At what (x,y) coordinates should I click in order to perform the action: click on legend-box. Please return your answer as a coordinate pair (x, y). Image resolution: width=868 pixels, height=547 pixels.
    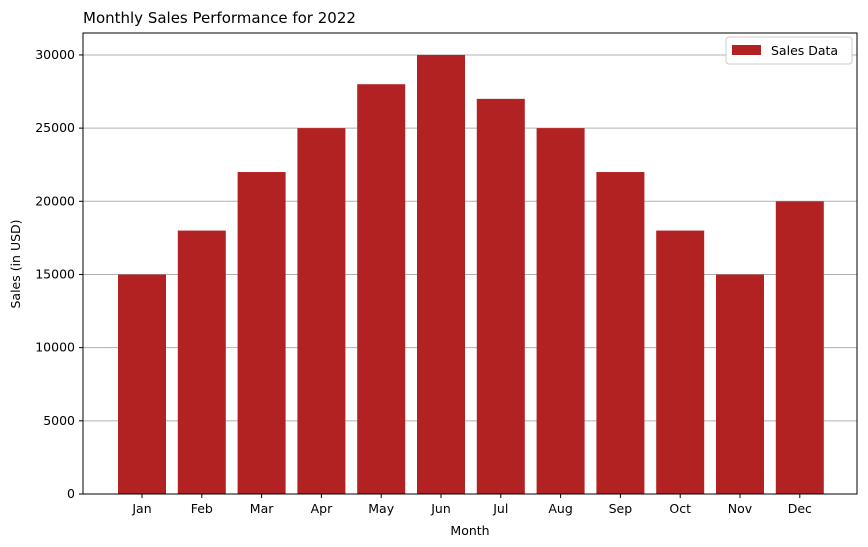
    Looking at the image, I should click on (789, 50).